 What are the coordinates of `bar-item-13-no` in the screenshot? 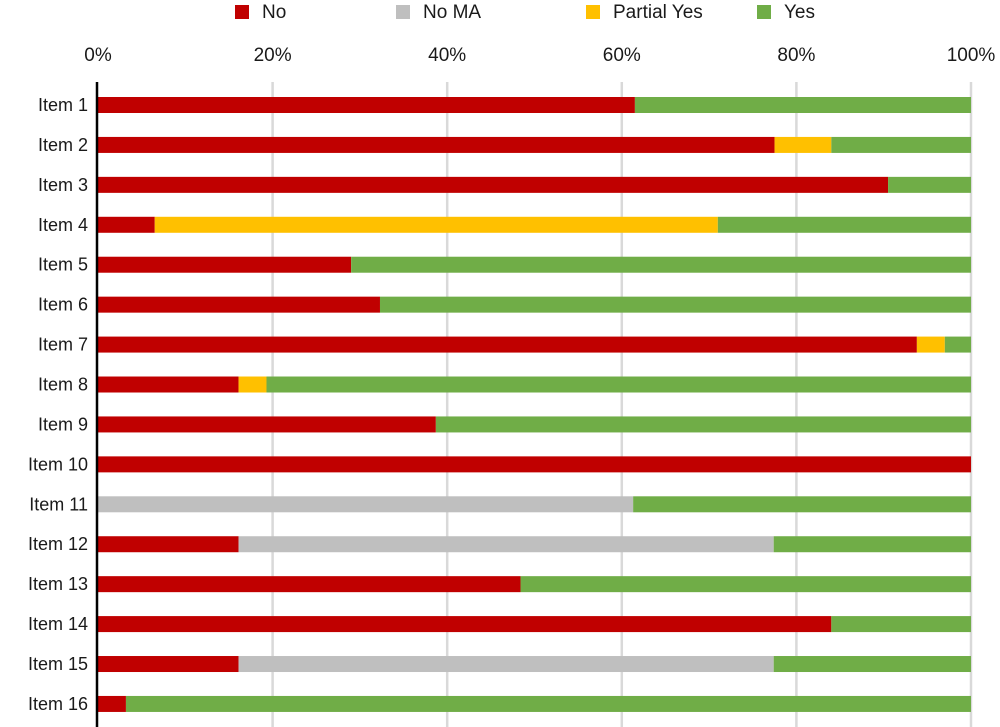 It's located at (309, 584).